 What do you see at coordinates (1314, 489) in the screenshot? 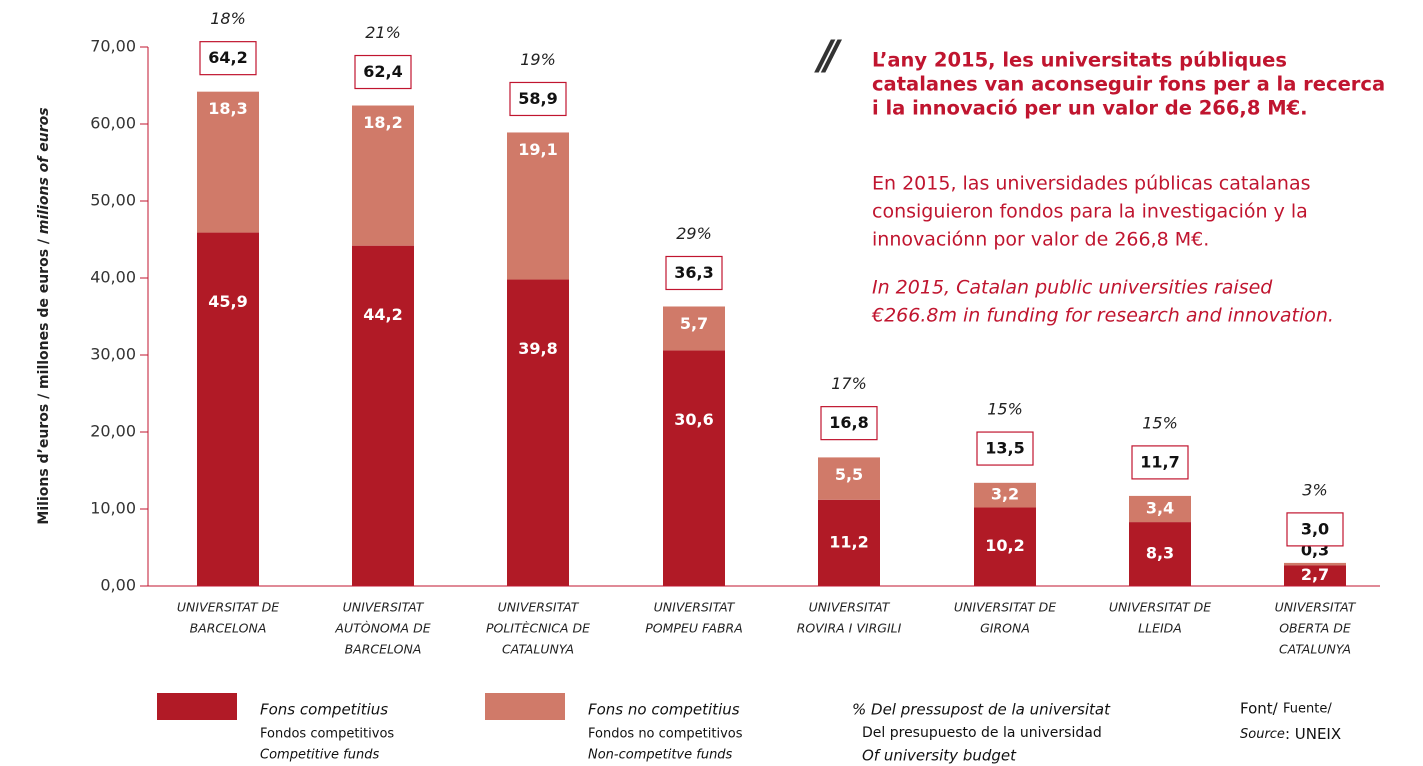
I see `budget-share-label: 3%` at bounding box center [1314, 489].